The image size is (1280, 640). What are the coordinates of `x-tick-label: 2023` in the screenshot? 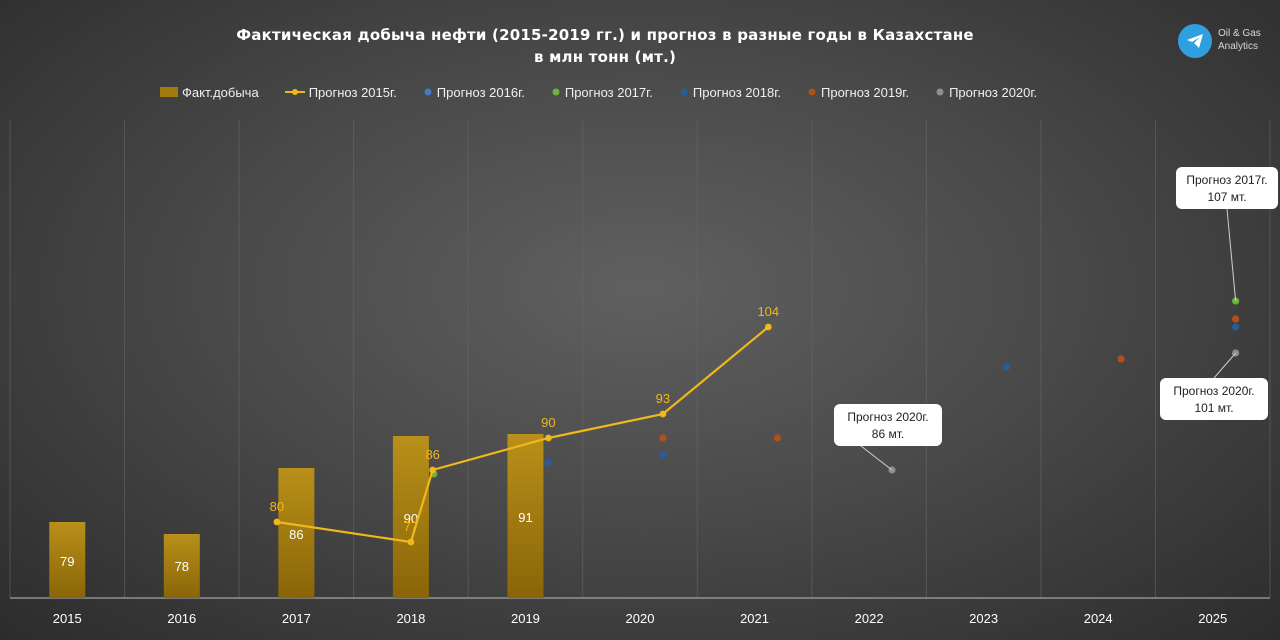 It's located at (983, 618).